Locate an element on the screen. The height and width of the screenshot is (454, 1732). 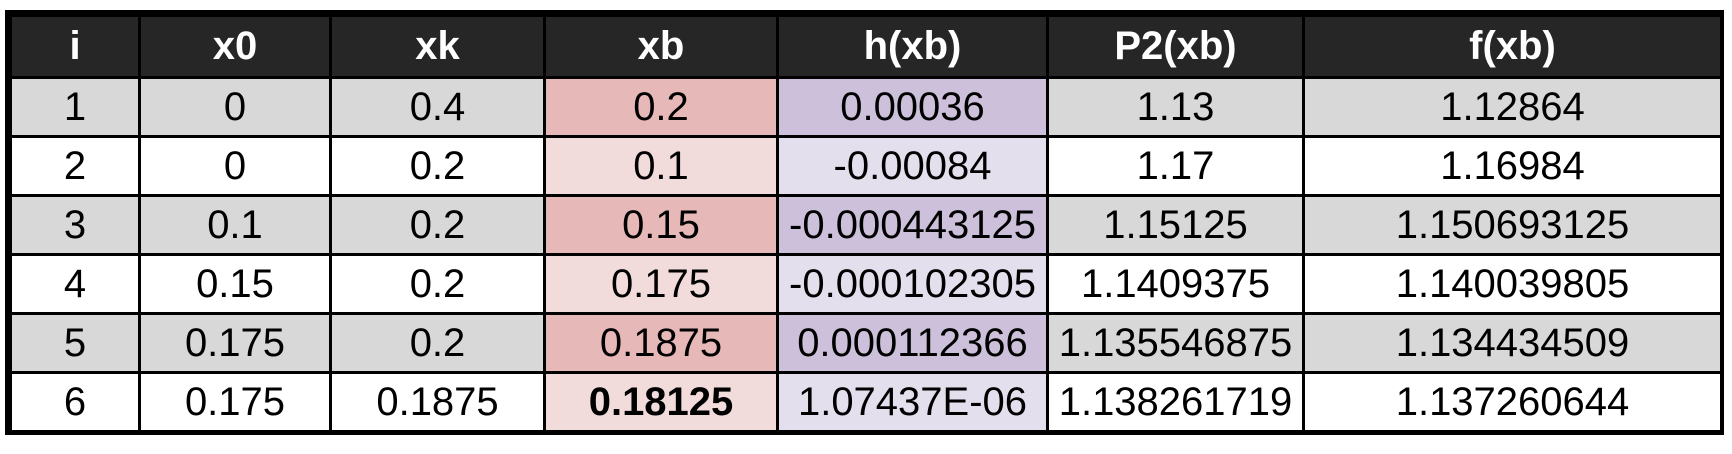
header-cell-x0: x0 is located at coordinates (235, 46).